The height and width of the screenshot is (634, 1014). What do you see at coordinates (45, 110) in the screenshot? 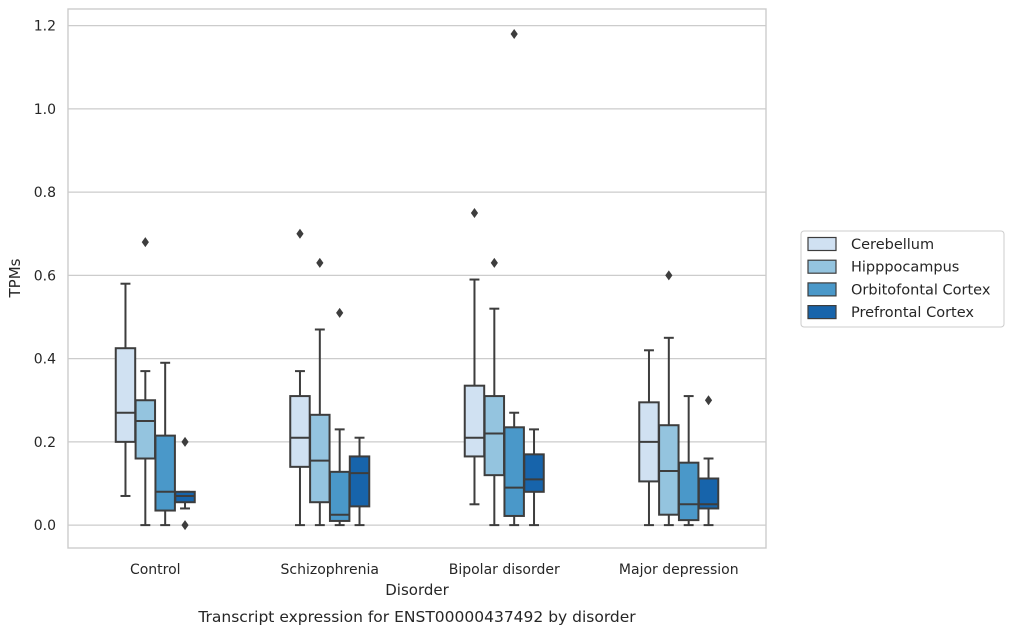
I see `y-tick-label: 1.0` at bounding box center [45, 110].